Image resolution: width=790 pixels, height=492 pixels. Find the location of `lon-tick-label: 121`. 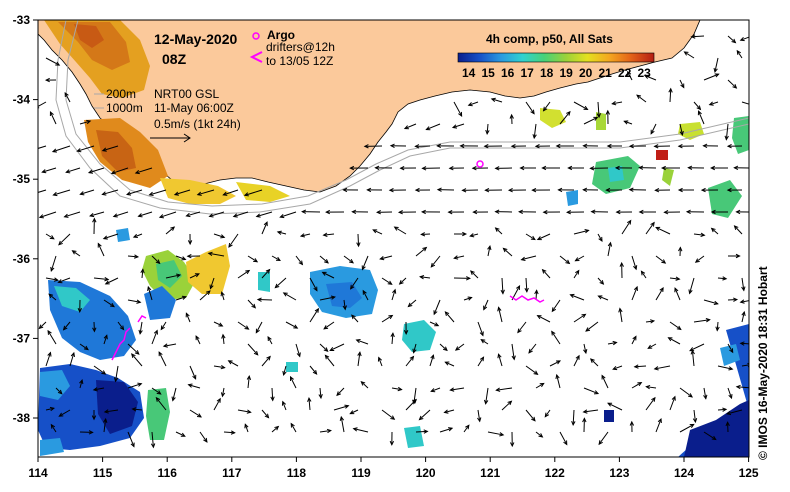

lon-tick-label: 121 is located at coordinates (490, 473).